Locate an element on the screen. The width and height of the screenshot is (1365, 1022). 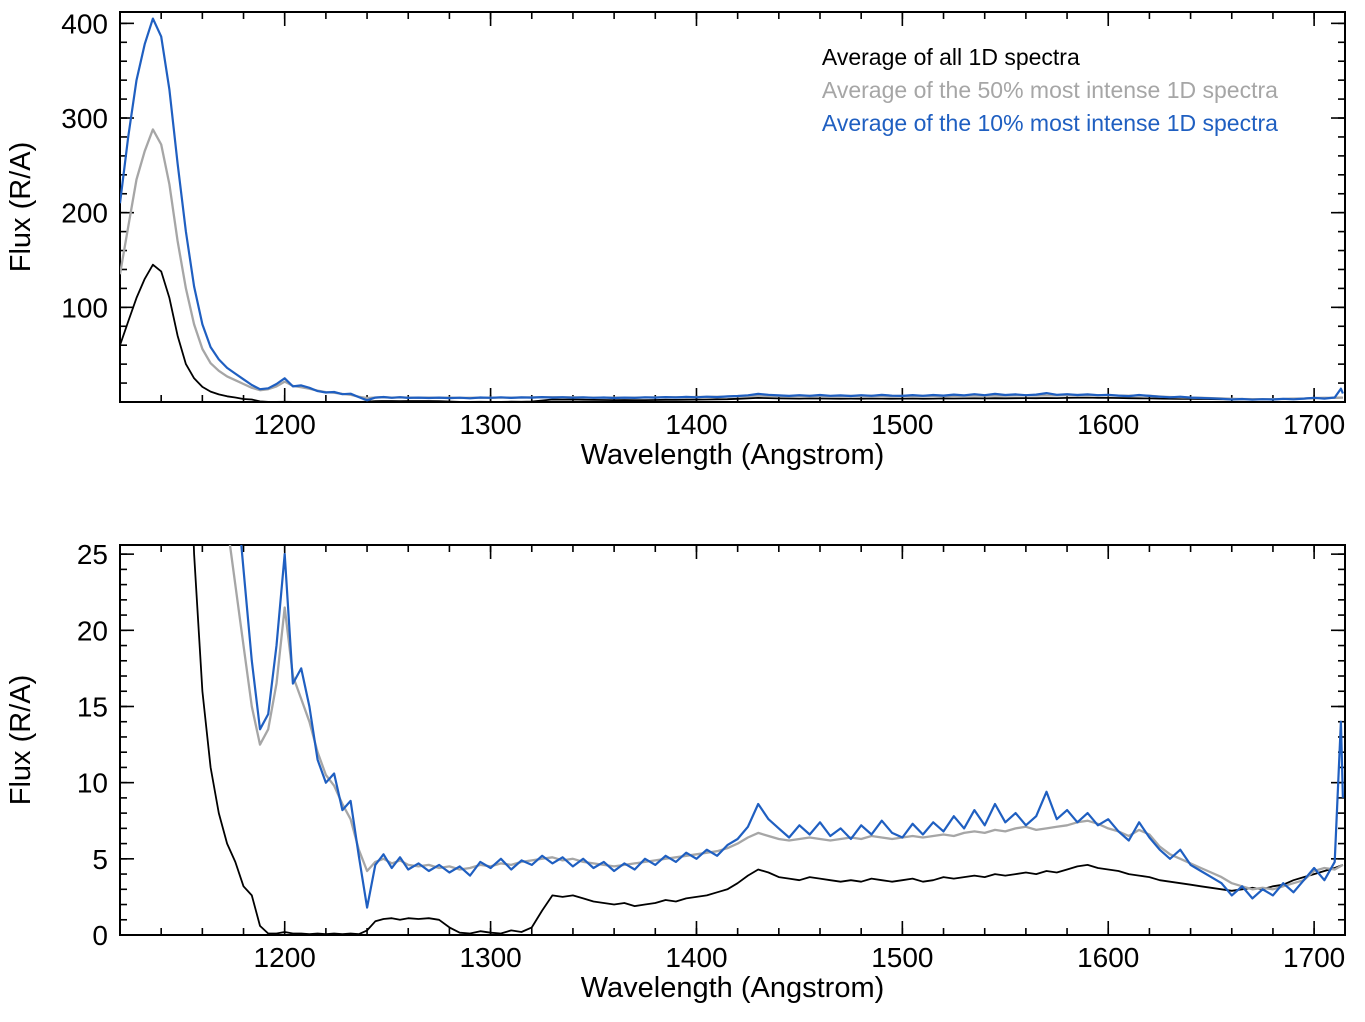
legend-entry-0: Average of all 1D spectra is located at coordinates (951, 57).